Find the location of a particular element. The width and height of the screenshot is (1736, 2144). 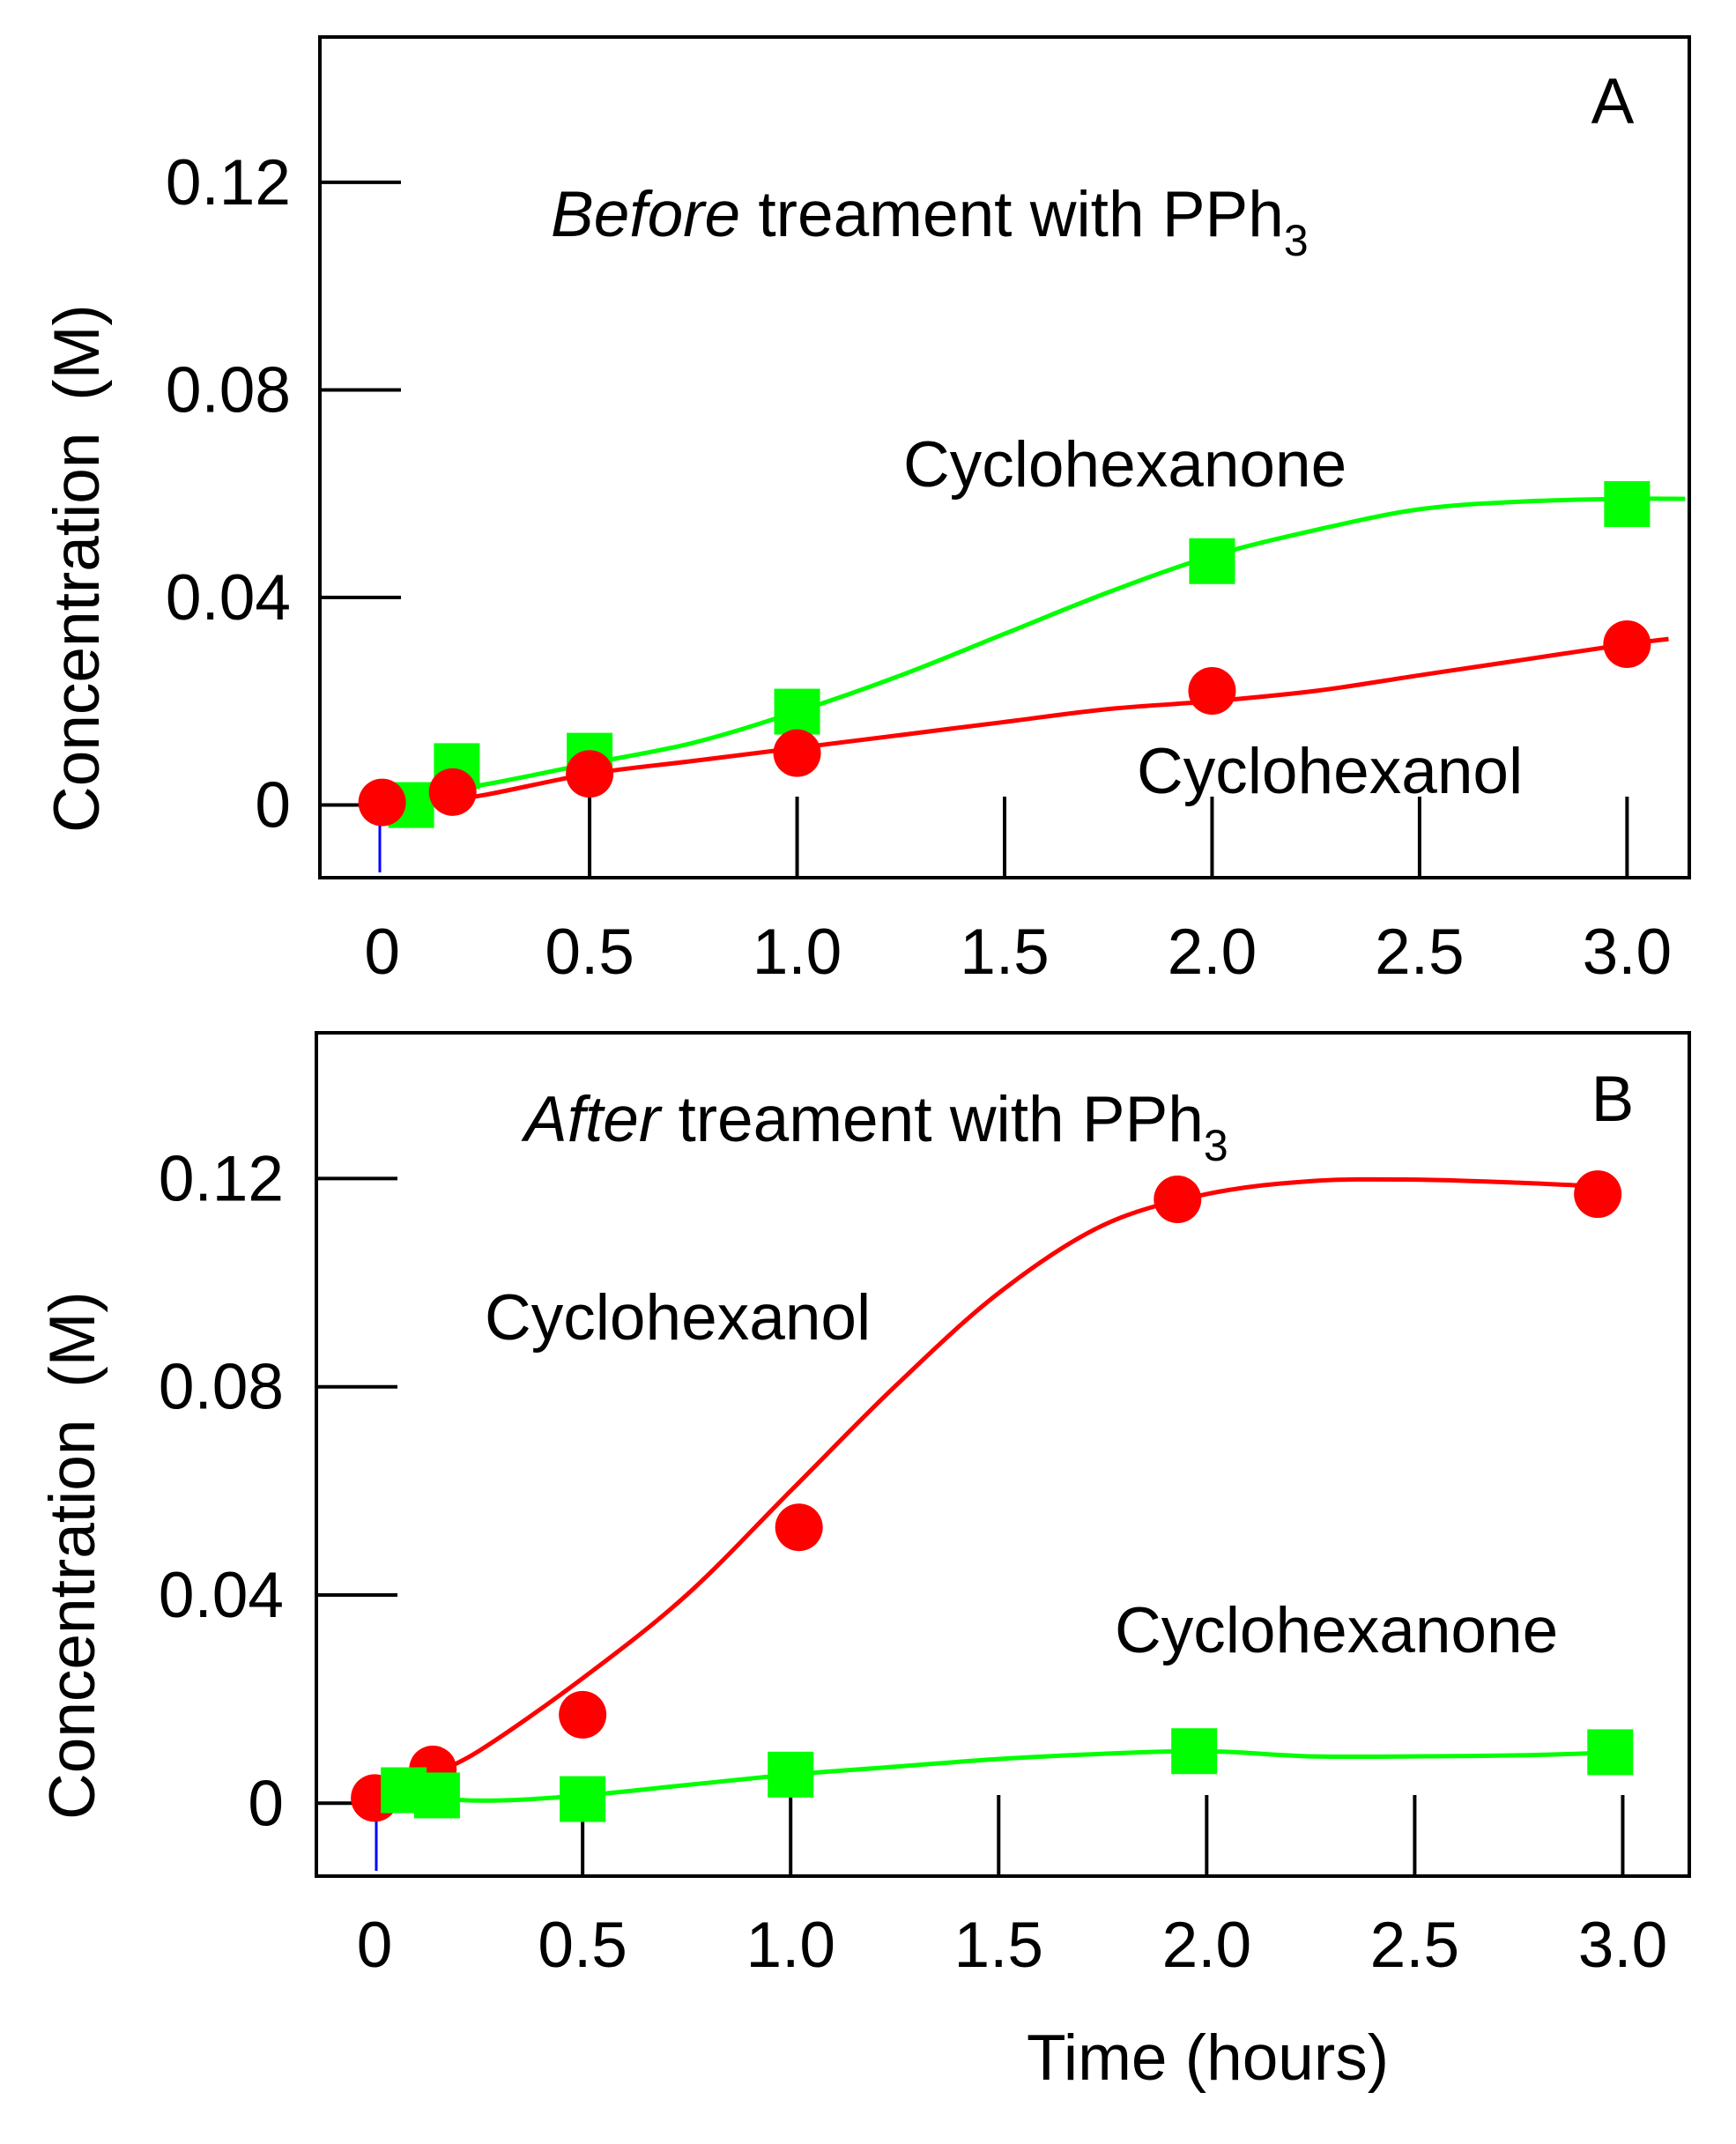

panel-title: After treament with PPh3 is located at coordinates (874, 1127).